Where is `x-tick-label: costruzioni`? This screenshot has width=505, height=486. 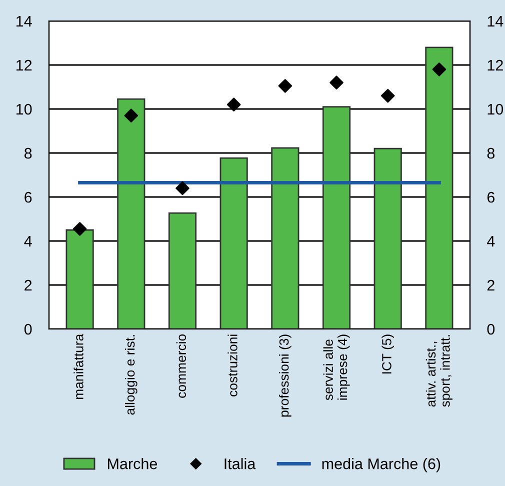 x-tick-label: costruzioni is located at coordinates (233, 365).